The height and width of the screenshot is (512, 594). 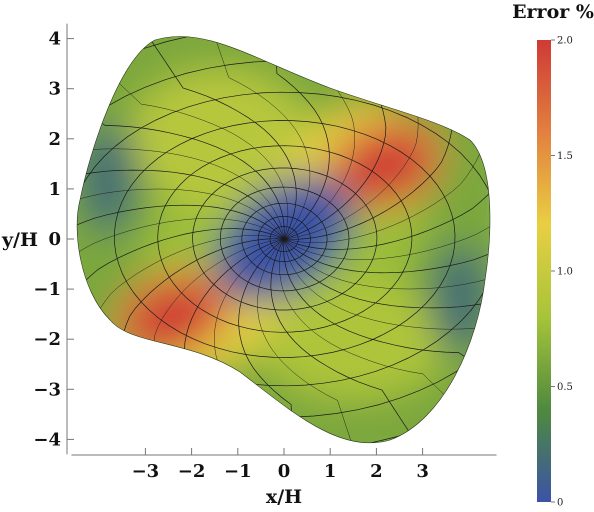 What do you see at coordinates (565, 156) in the screenshot?
I see `colorbar-tick-label: 1.5` at bounding box center [565, 156].